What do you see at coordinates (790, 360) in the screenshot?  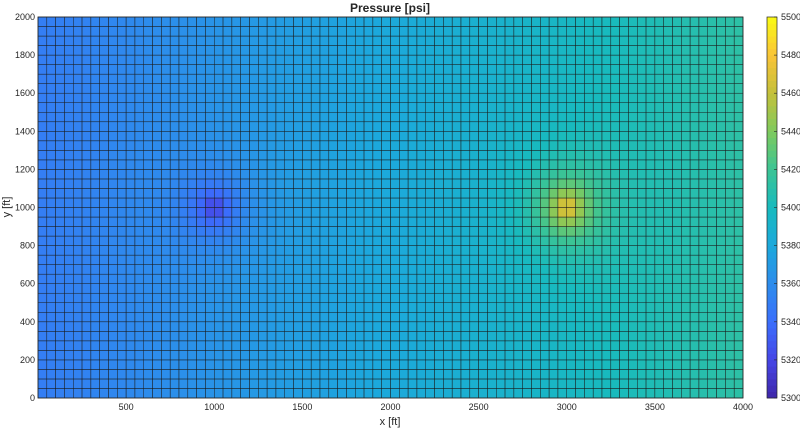 I see `colorbar-tick-label: 5320` at bounding box center [790, 360].